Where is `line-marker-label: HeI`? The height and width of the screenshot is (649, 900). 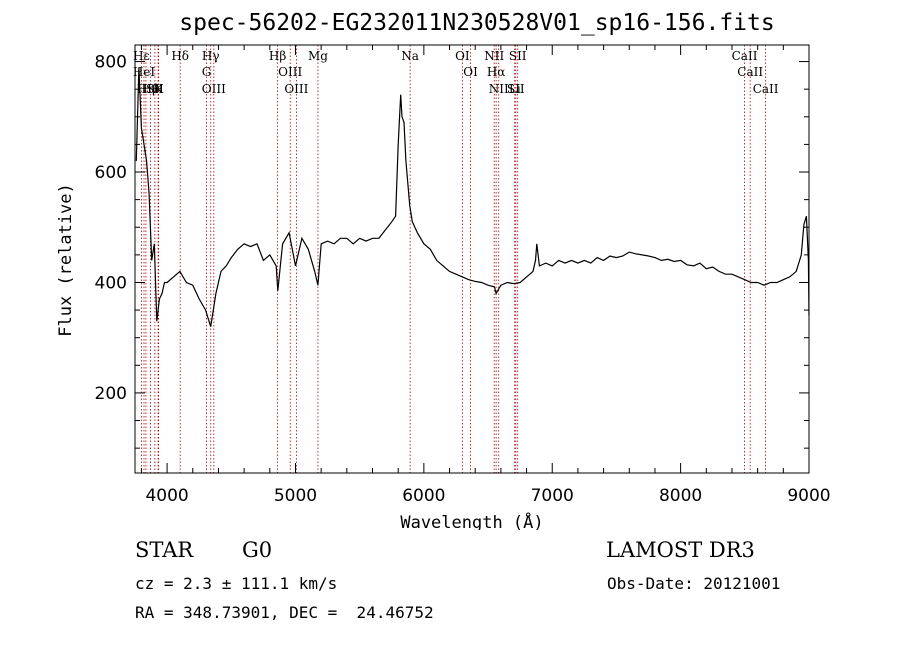
line-marker-label: HeI is located at coordinates (144, 72).